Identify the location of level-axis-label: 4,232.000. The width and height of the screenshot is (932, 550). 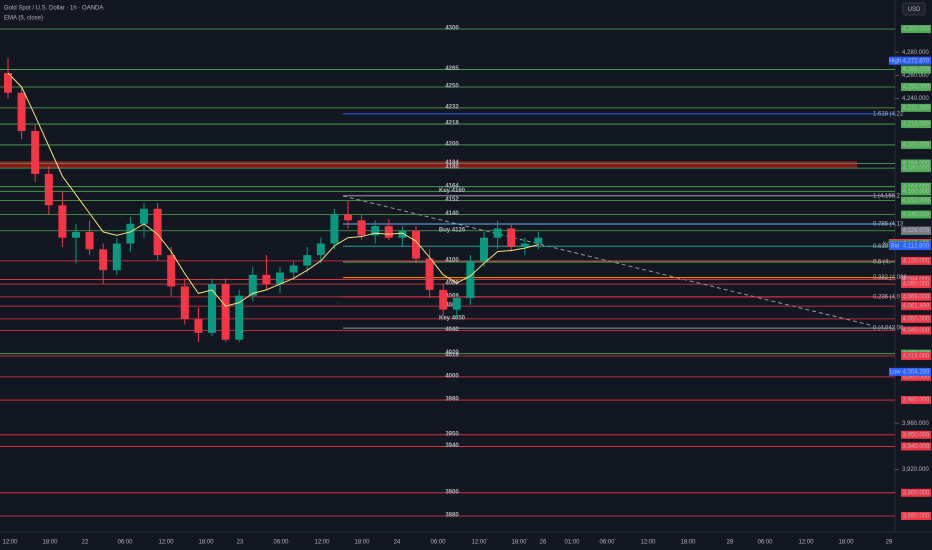
(916, 108).